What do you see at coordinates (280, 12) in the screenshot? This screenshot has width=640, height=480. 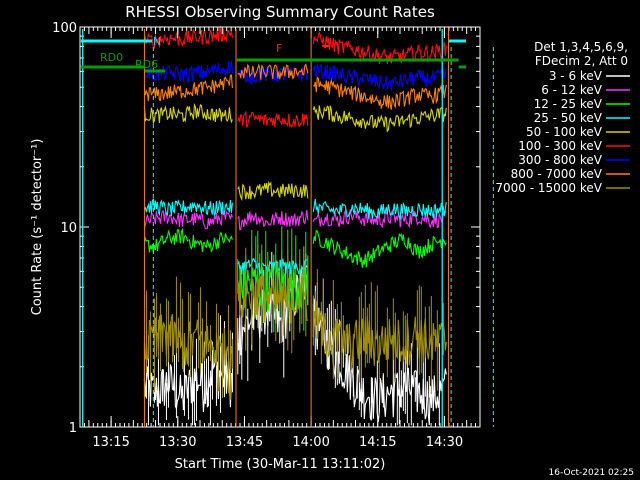 I see `chart-title: RHESSI Observing Summary Count Rates` at bounding box center [280, 12].